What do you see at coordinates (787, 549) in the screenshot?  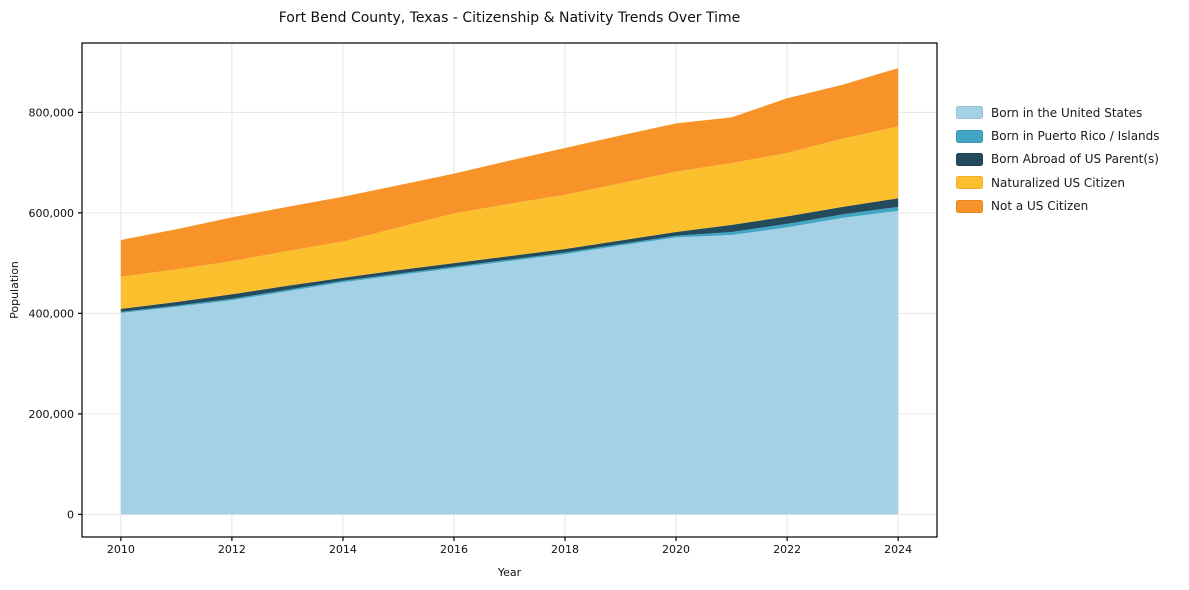 I see `x-tick-label: 2022` at bounding box center [787, 549].